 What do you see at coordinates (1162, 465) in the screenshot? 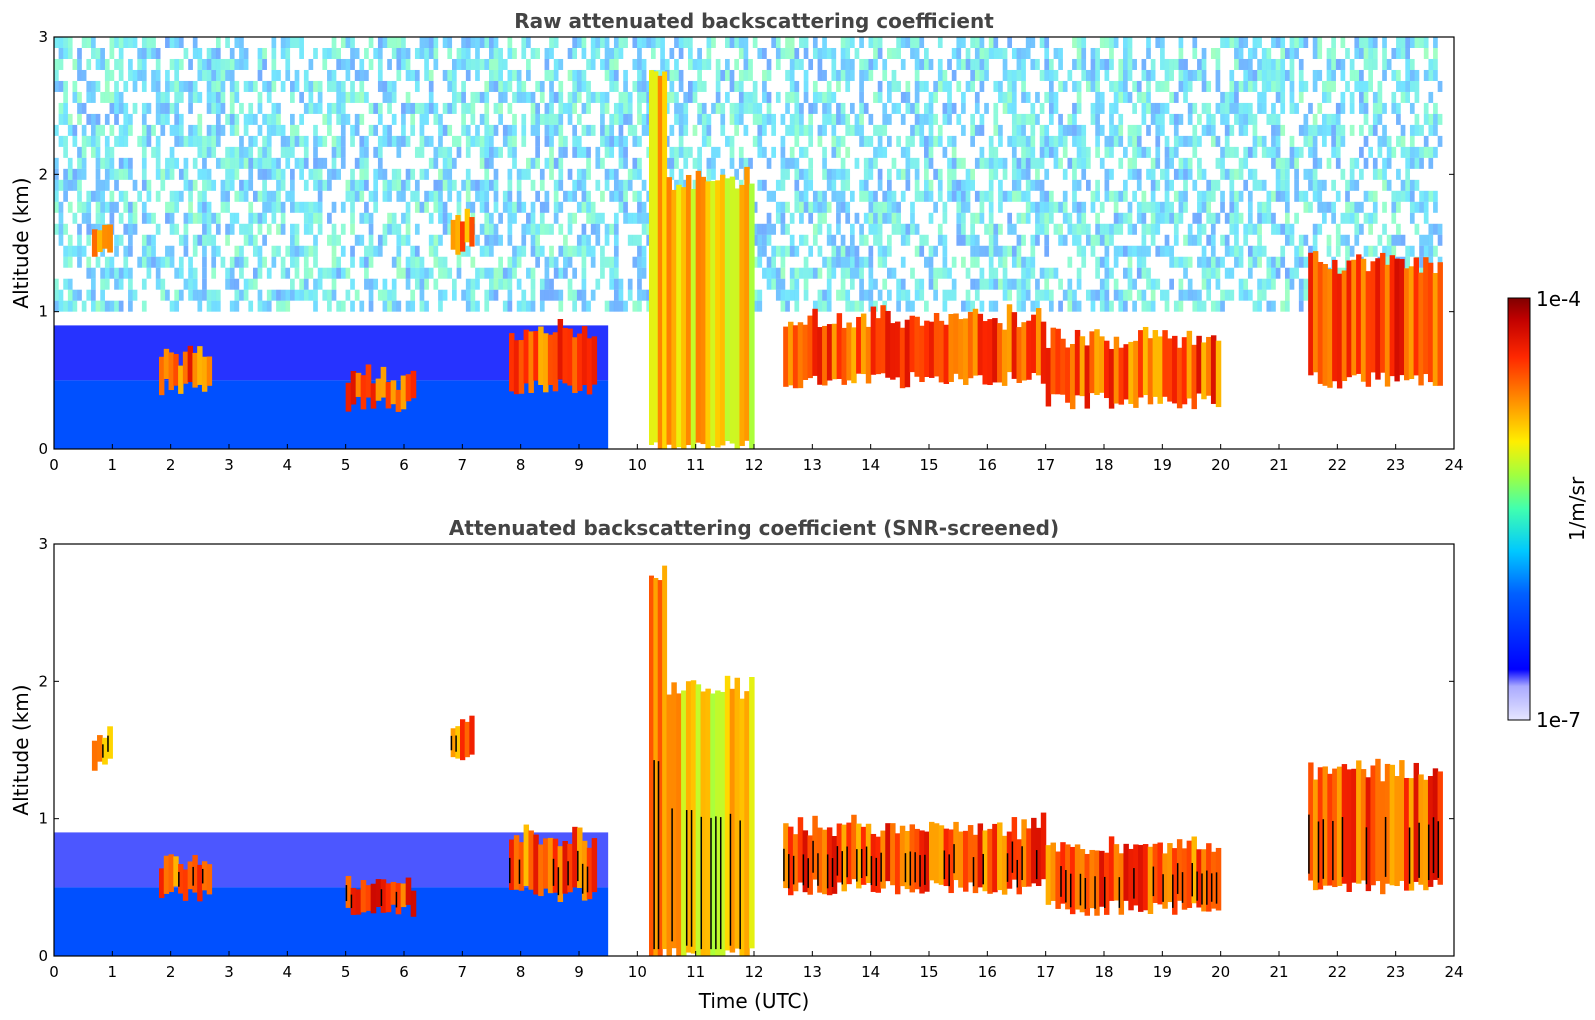
I see `x-tick-label: 19` at bounding box center [1162, 465].